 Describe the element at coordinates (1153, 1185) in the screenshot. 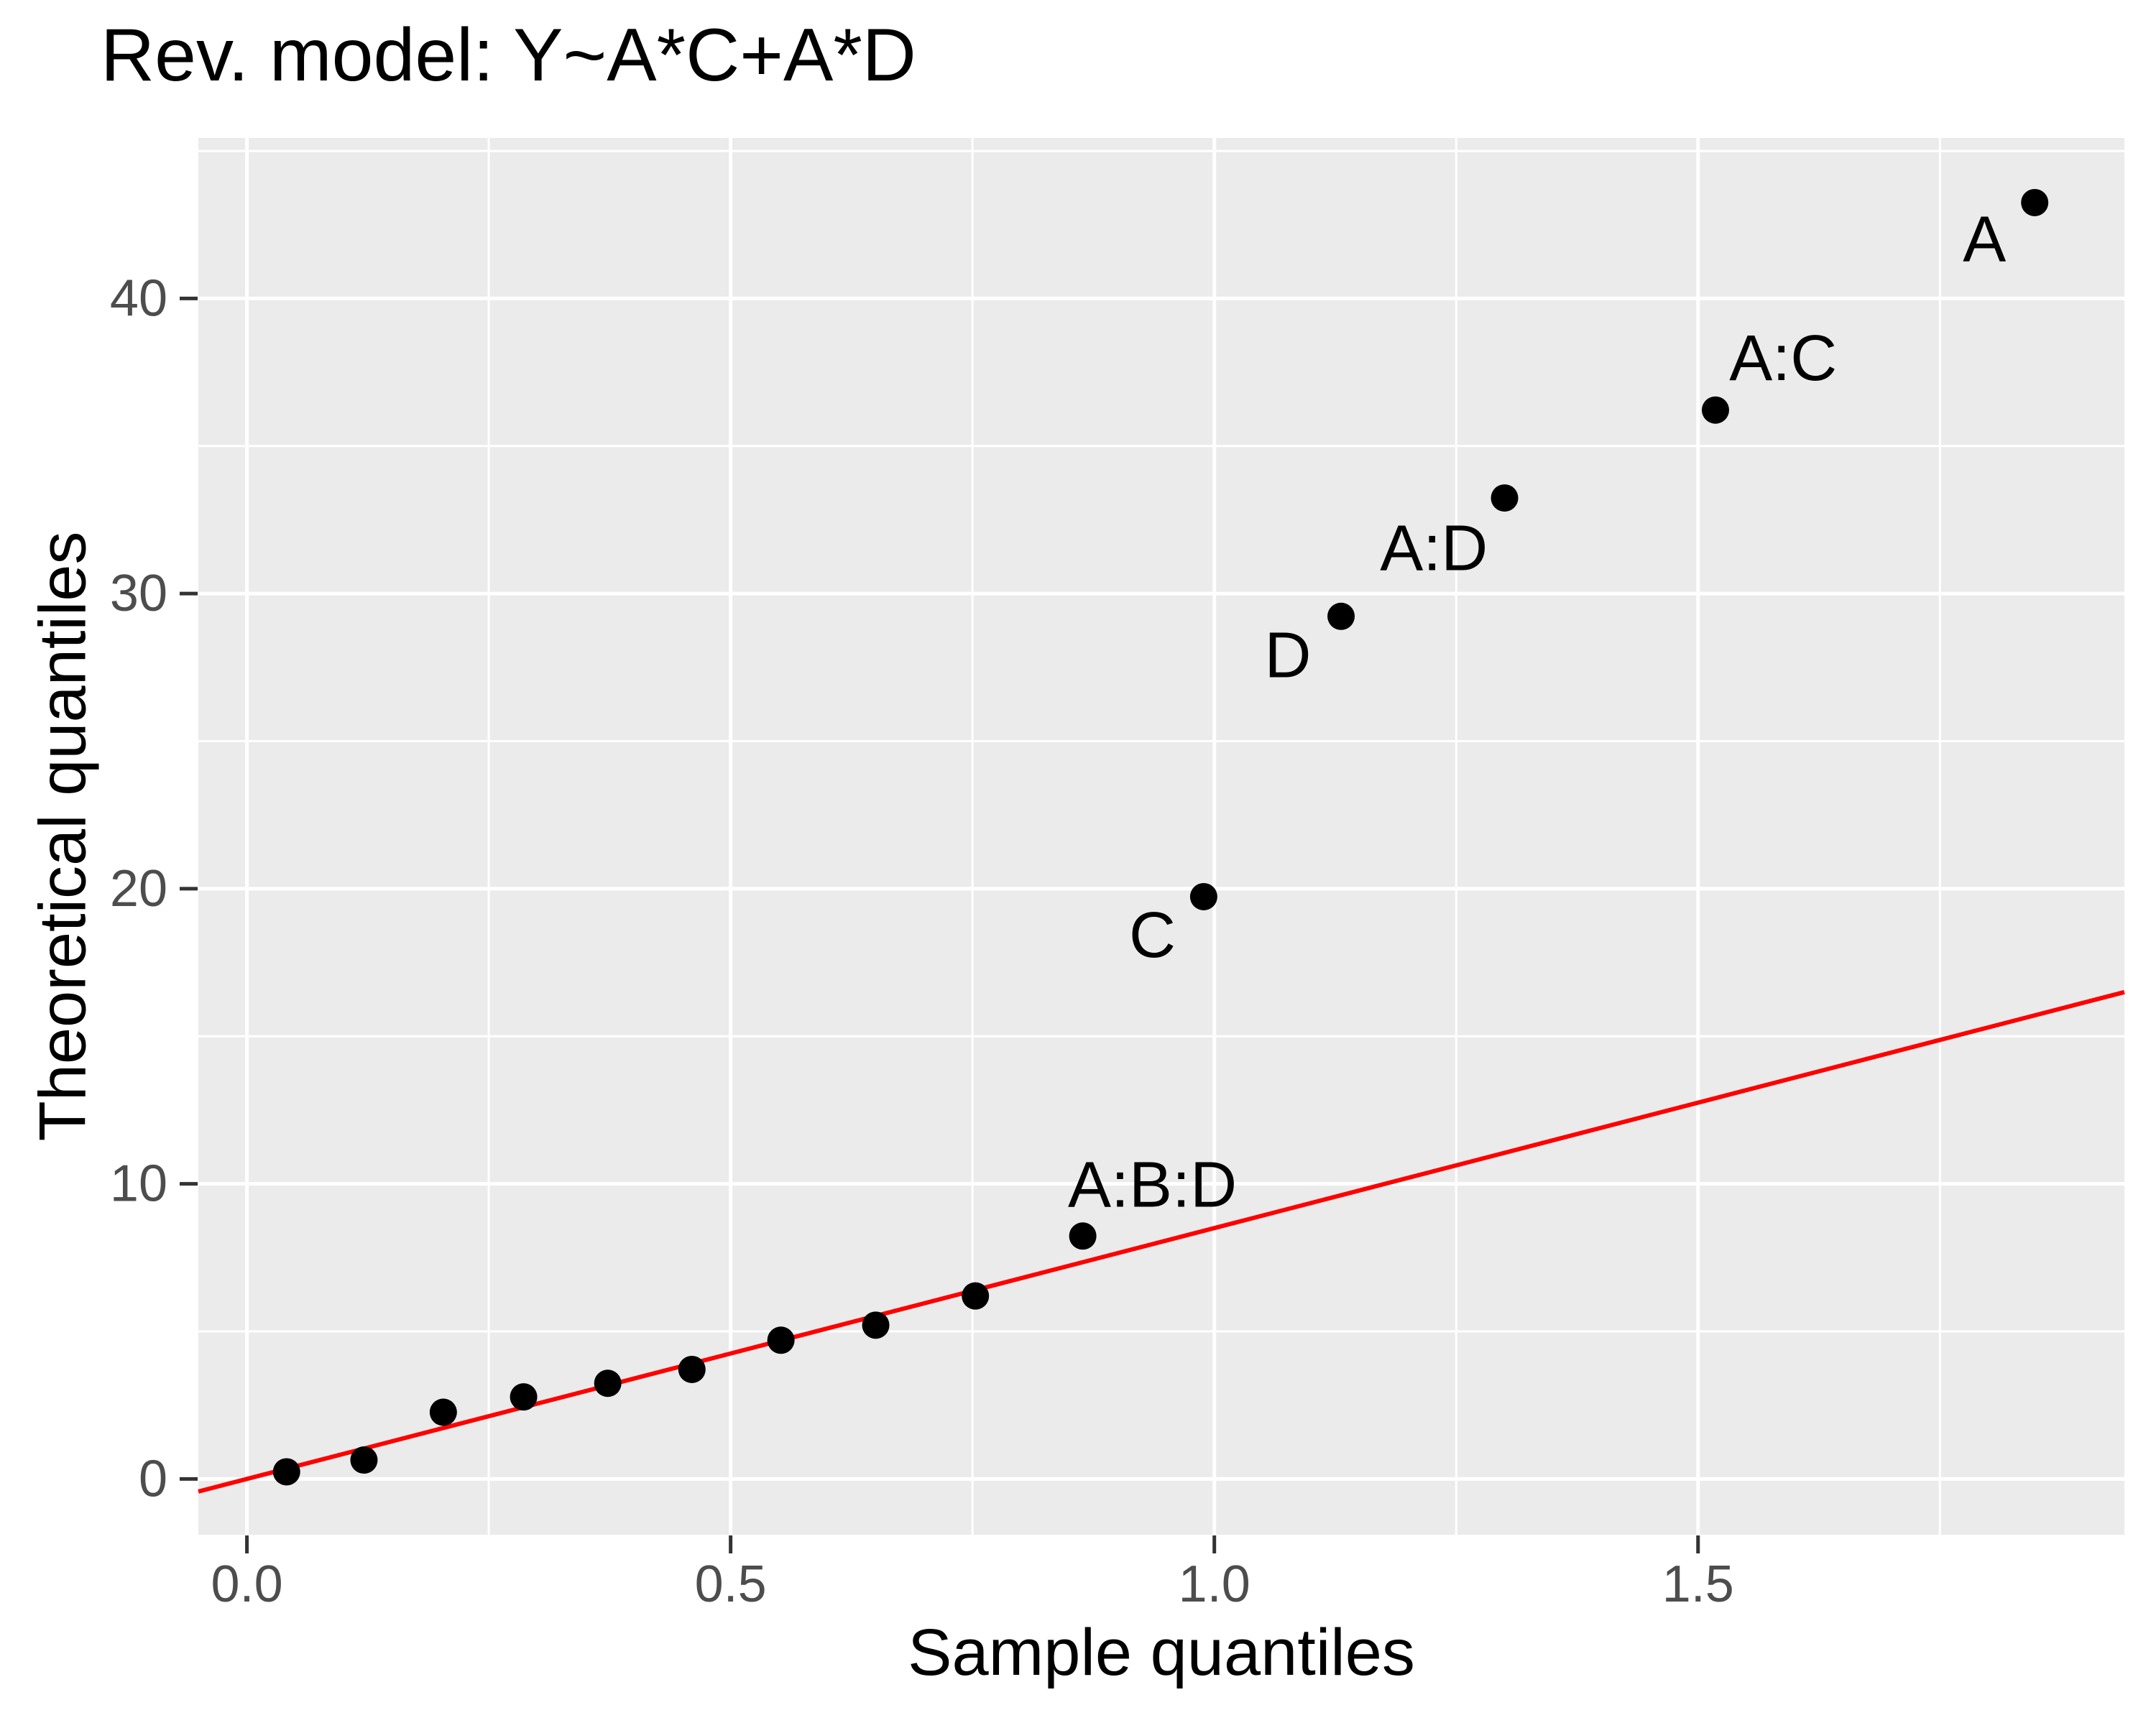

I see `point-label-a-b-d: A:B:D` at that location.